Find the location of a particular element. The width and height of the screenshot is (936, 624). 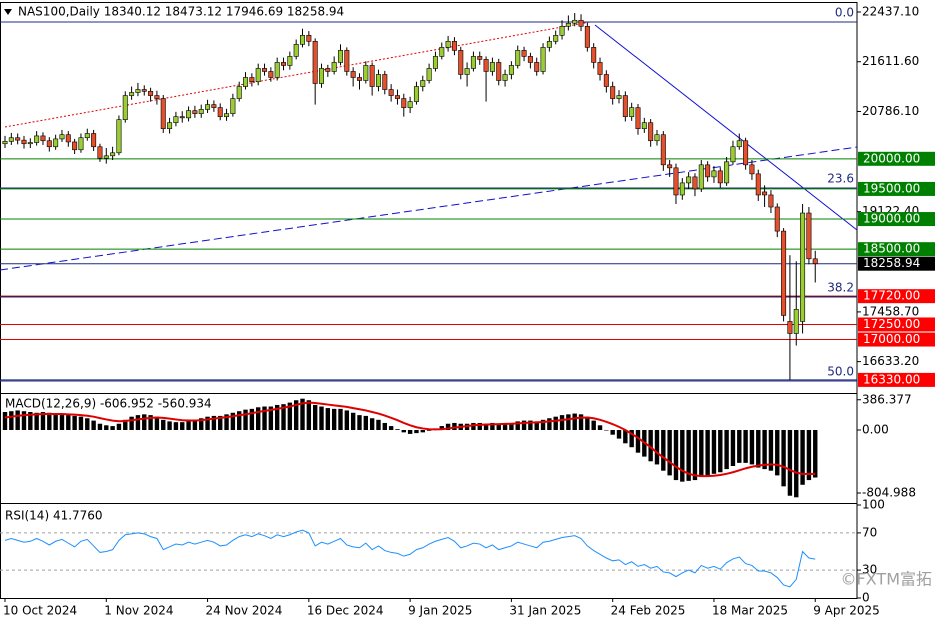

fib-label: 0.0 is located at coordinates (844, 13).